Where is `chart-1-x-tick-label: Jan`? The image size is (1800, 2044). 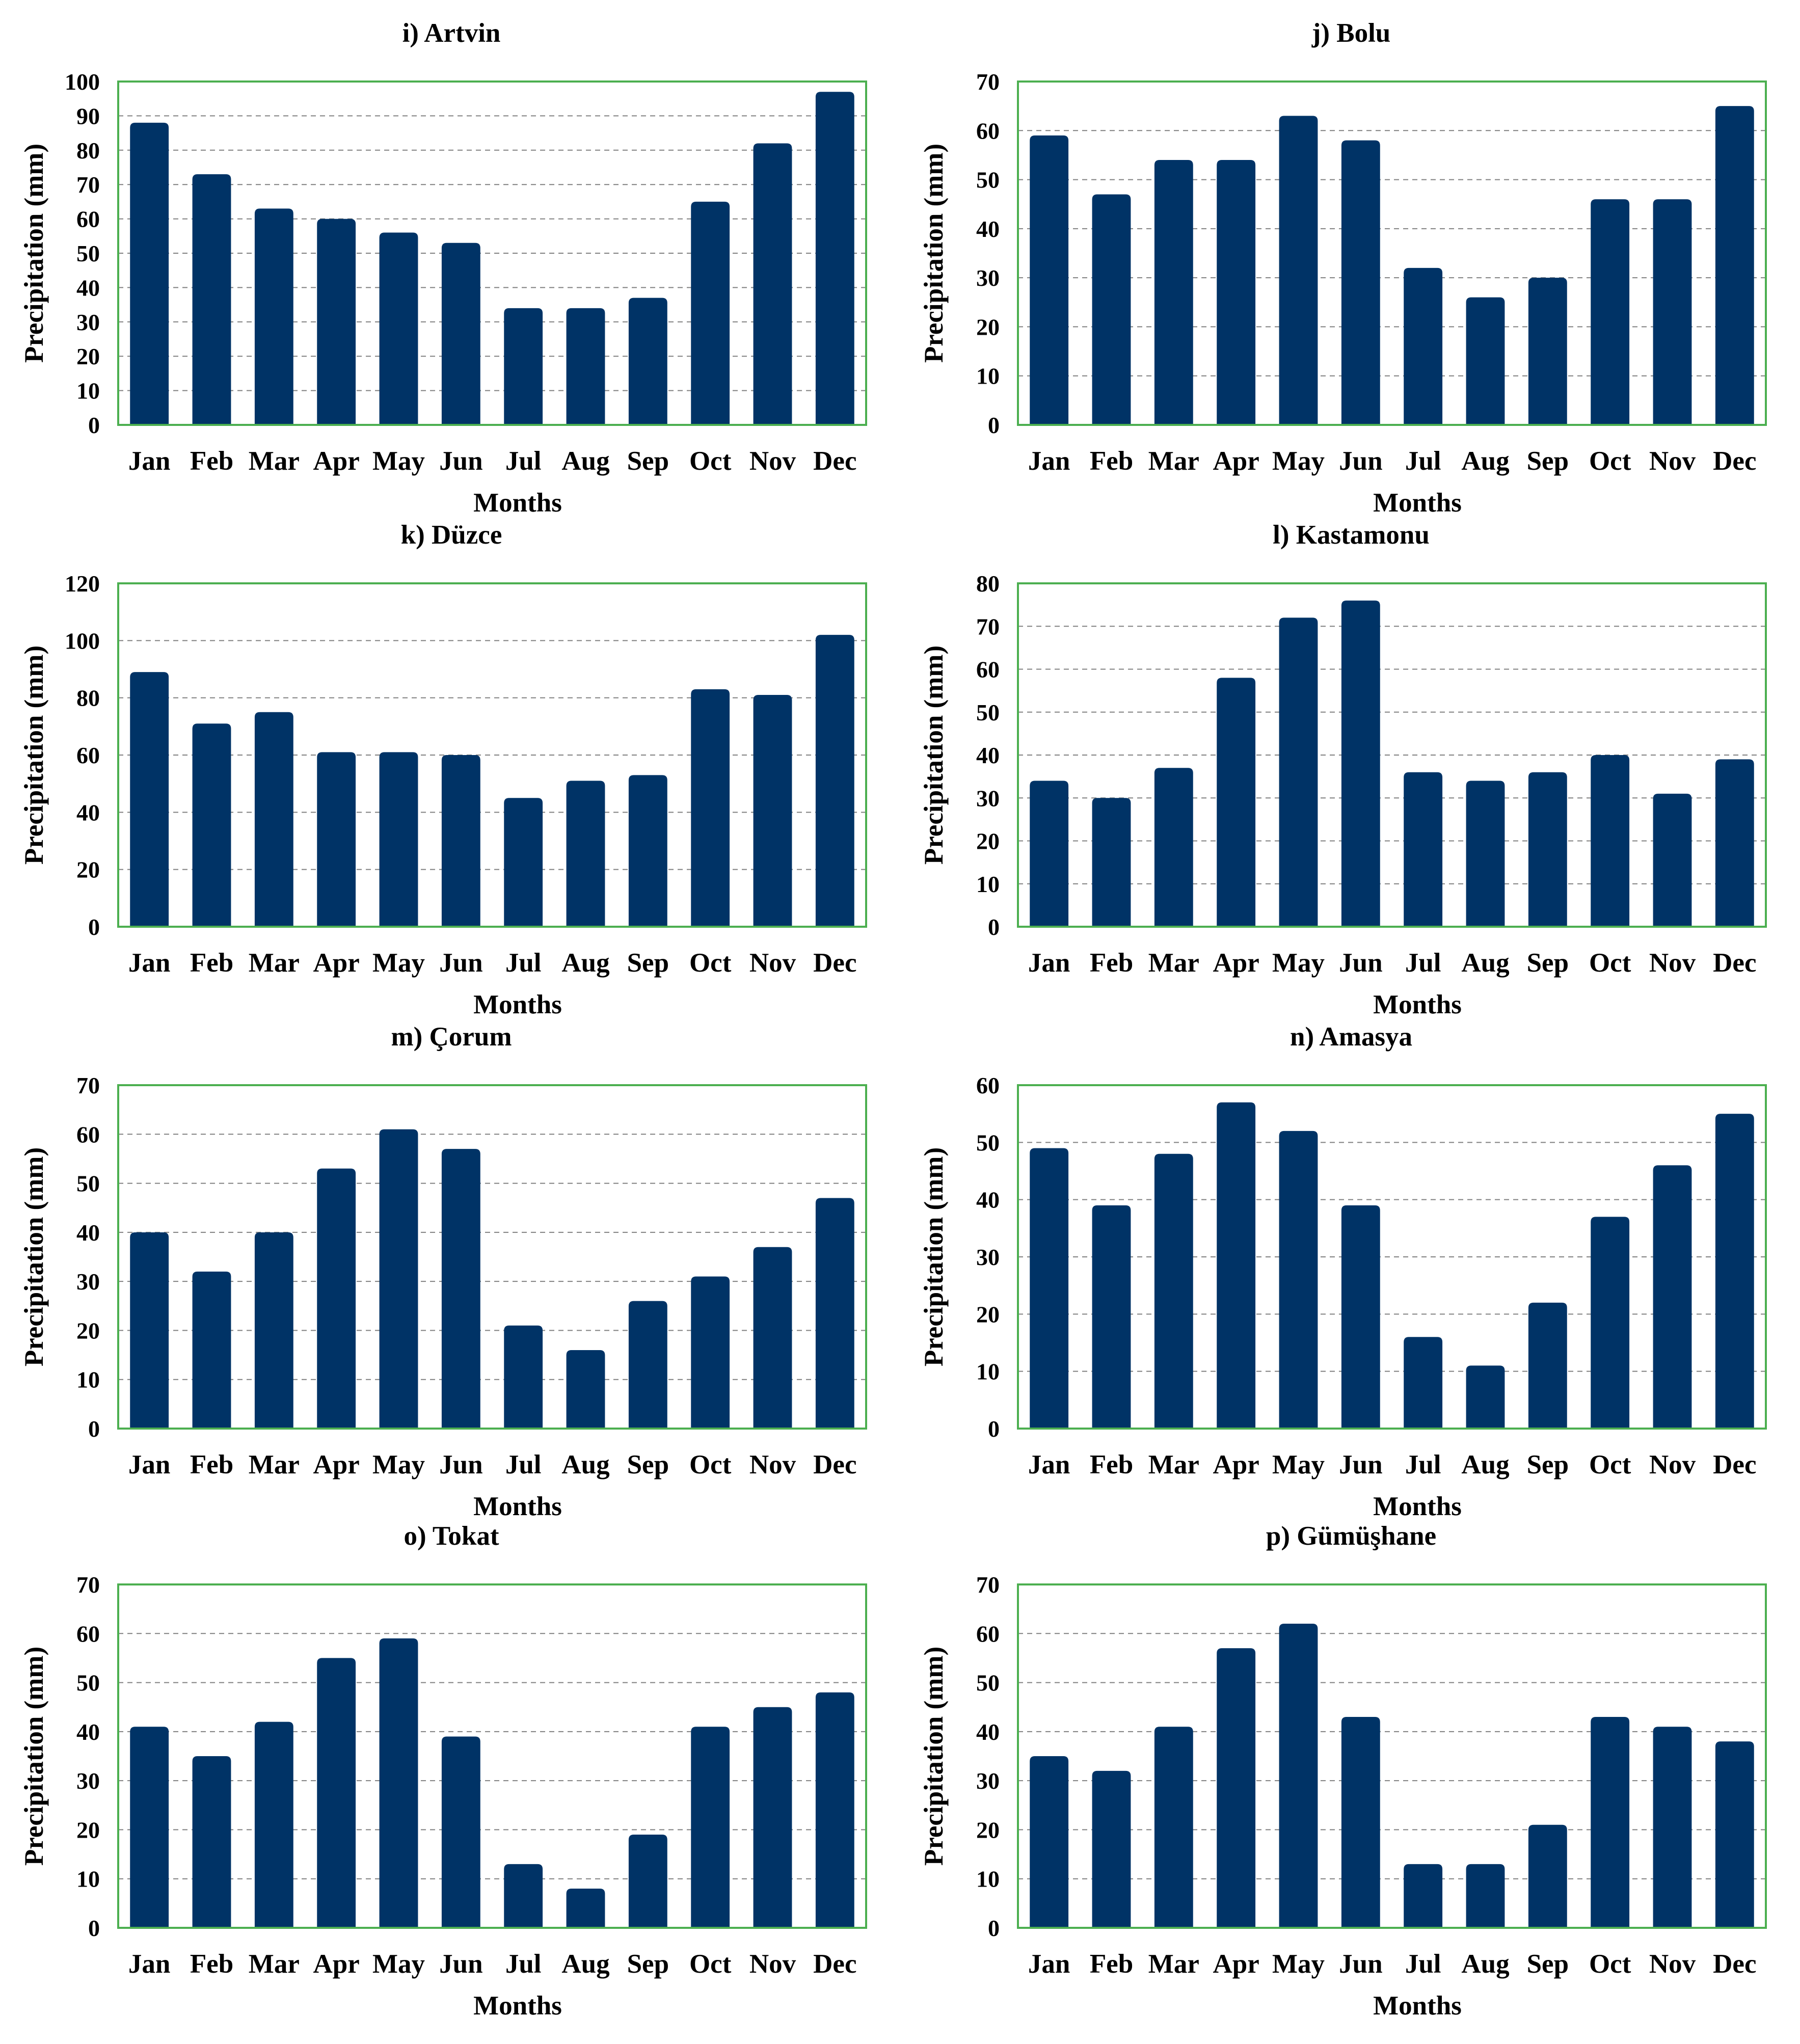 chart-1-x-tick-label: Jan is located at coordinates (1049, 461).